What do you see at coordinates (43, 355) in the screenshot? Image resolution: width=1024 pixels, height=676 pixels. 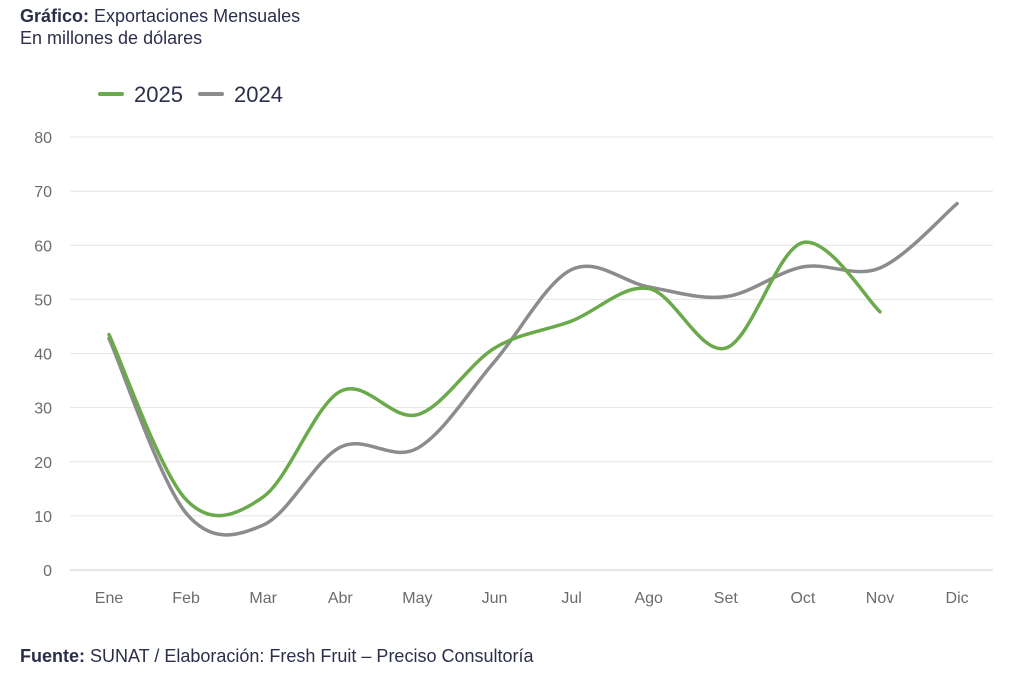 I see `y-tick-label: 40` at bounding box center [43, 355].